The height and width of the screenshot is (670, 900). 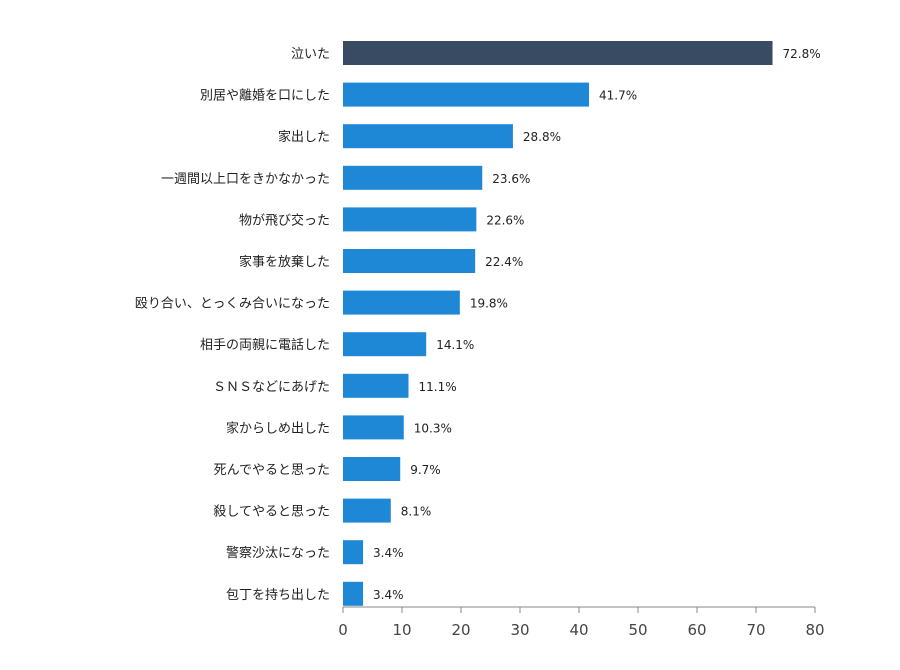 I want to click on x-tick-label: 10, so click(x=401, y=630).